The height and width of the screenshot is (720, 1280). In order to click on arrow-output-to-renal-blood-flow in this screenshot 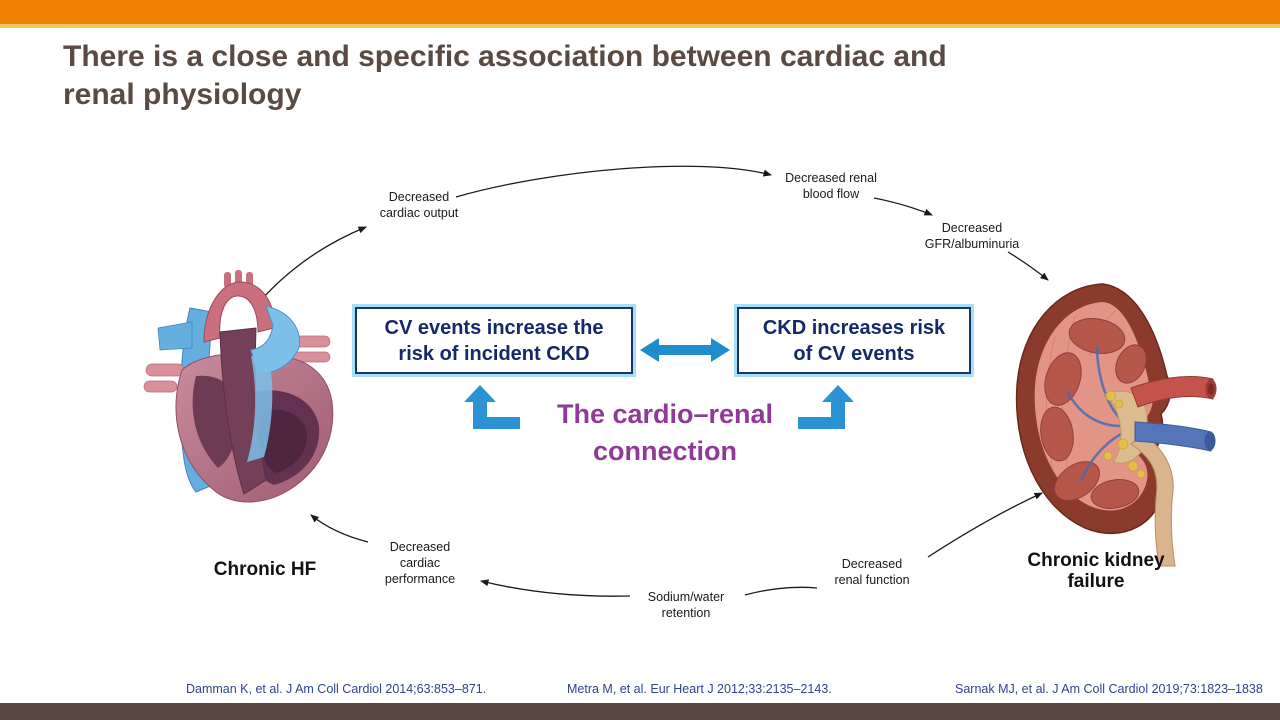, I will do `click(613, 181)`.